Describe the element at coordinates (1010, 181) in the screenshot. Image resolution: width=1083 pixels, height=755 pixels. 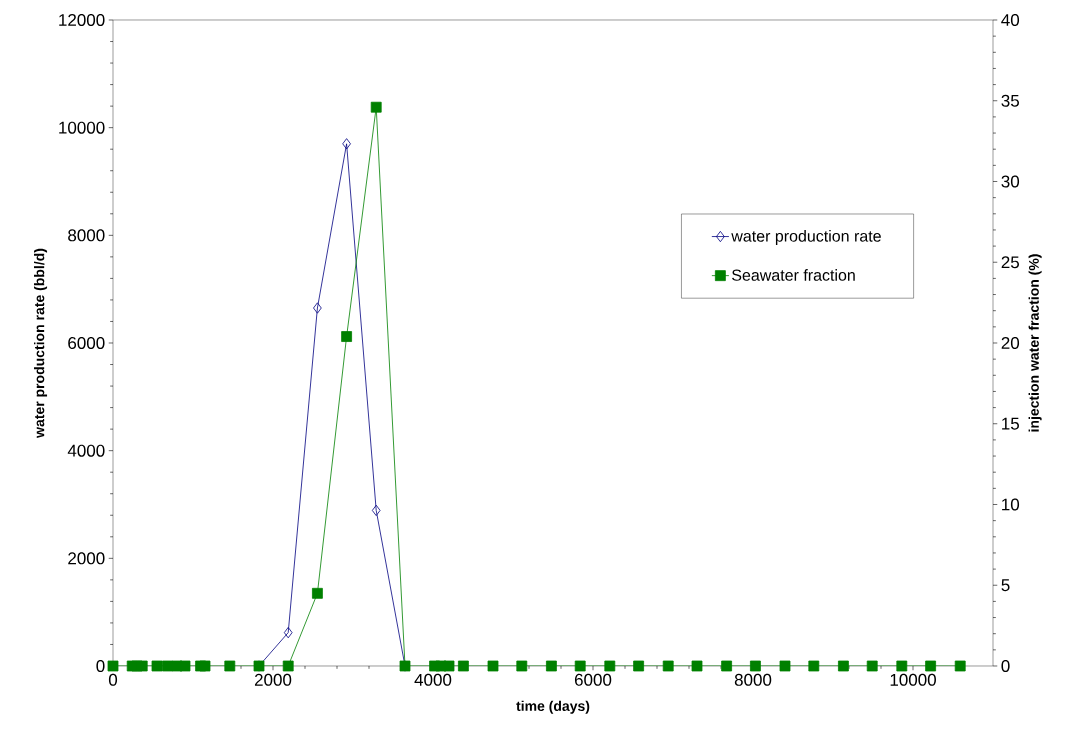
I see `y2-tick-label: 30` at that location.